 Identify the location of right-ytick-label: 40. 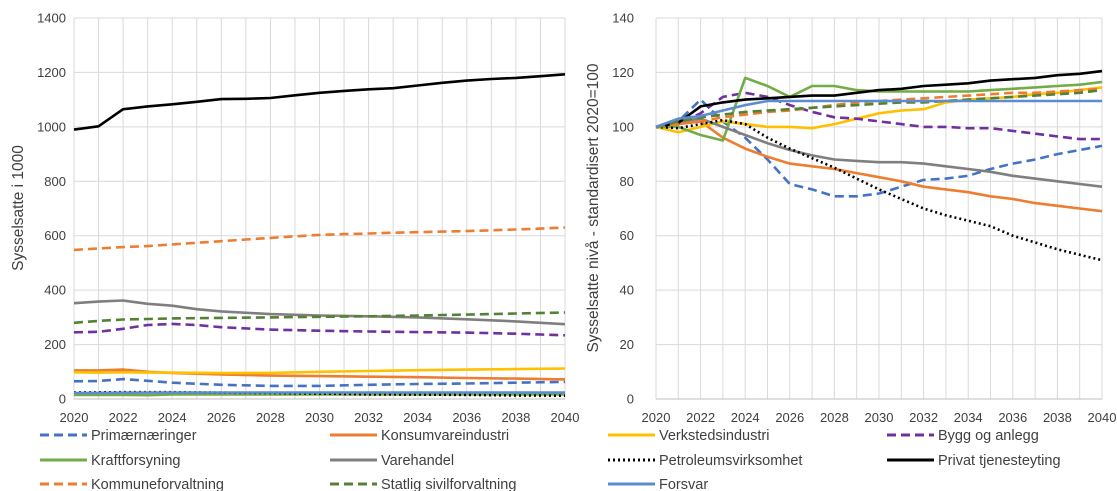
(627, 290).